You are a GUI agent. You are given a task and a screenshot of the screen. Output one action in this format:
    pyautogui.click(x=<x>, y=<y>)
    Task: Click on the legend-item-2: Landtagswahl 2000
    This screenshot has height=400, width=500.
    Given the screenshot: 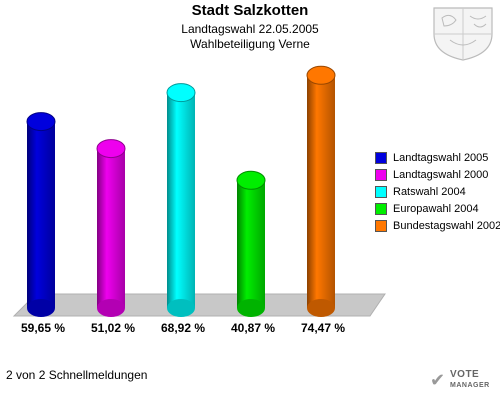 What is the action you would take?
    pyautogui.click(x=437, y=174)
    